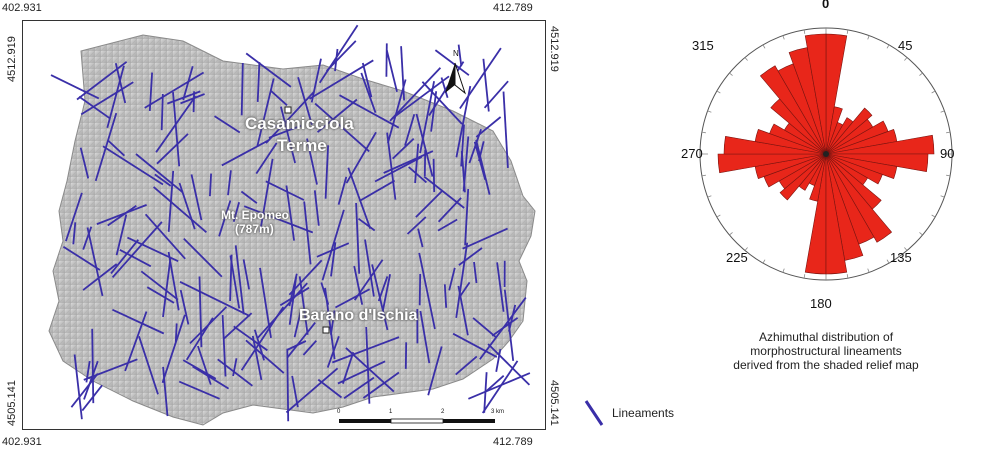  Describe the element at coordinates (456, 53) in the screenshot. I see `north-label: N` at that location.